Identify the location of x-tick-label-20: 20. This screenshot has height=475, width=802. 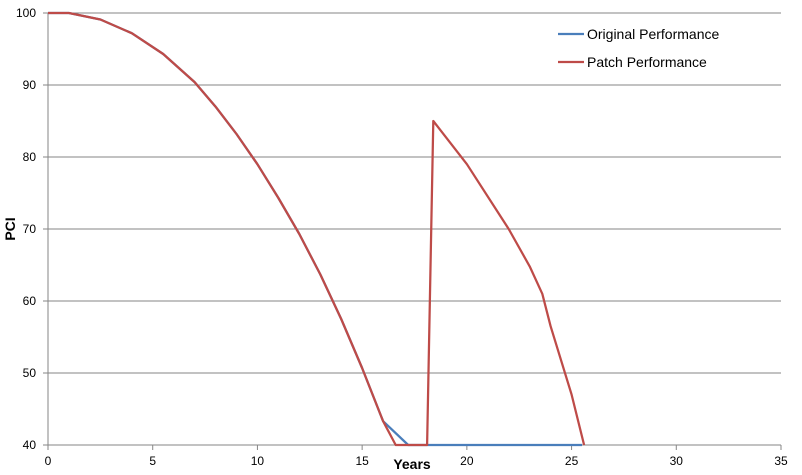
(467, 461).